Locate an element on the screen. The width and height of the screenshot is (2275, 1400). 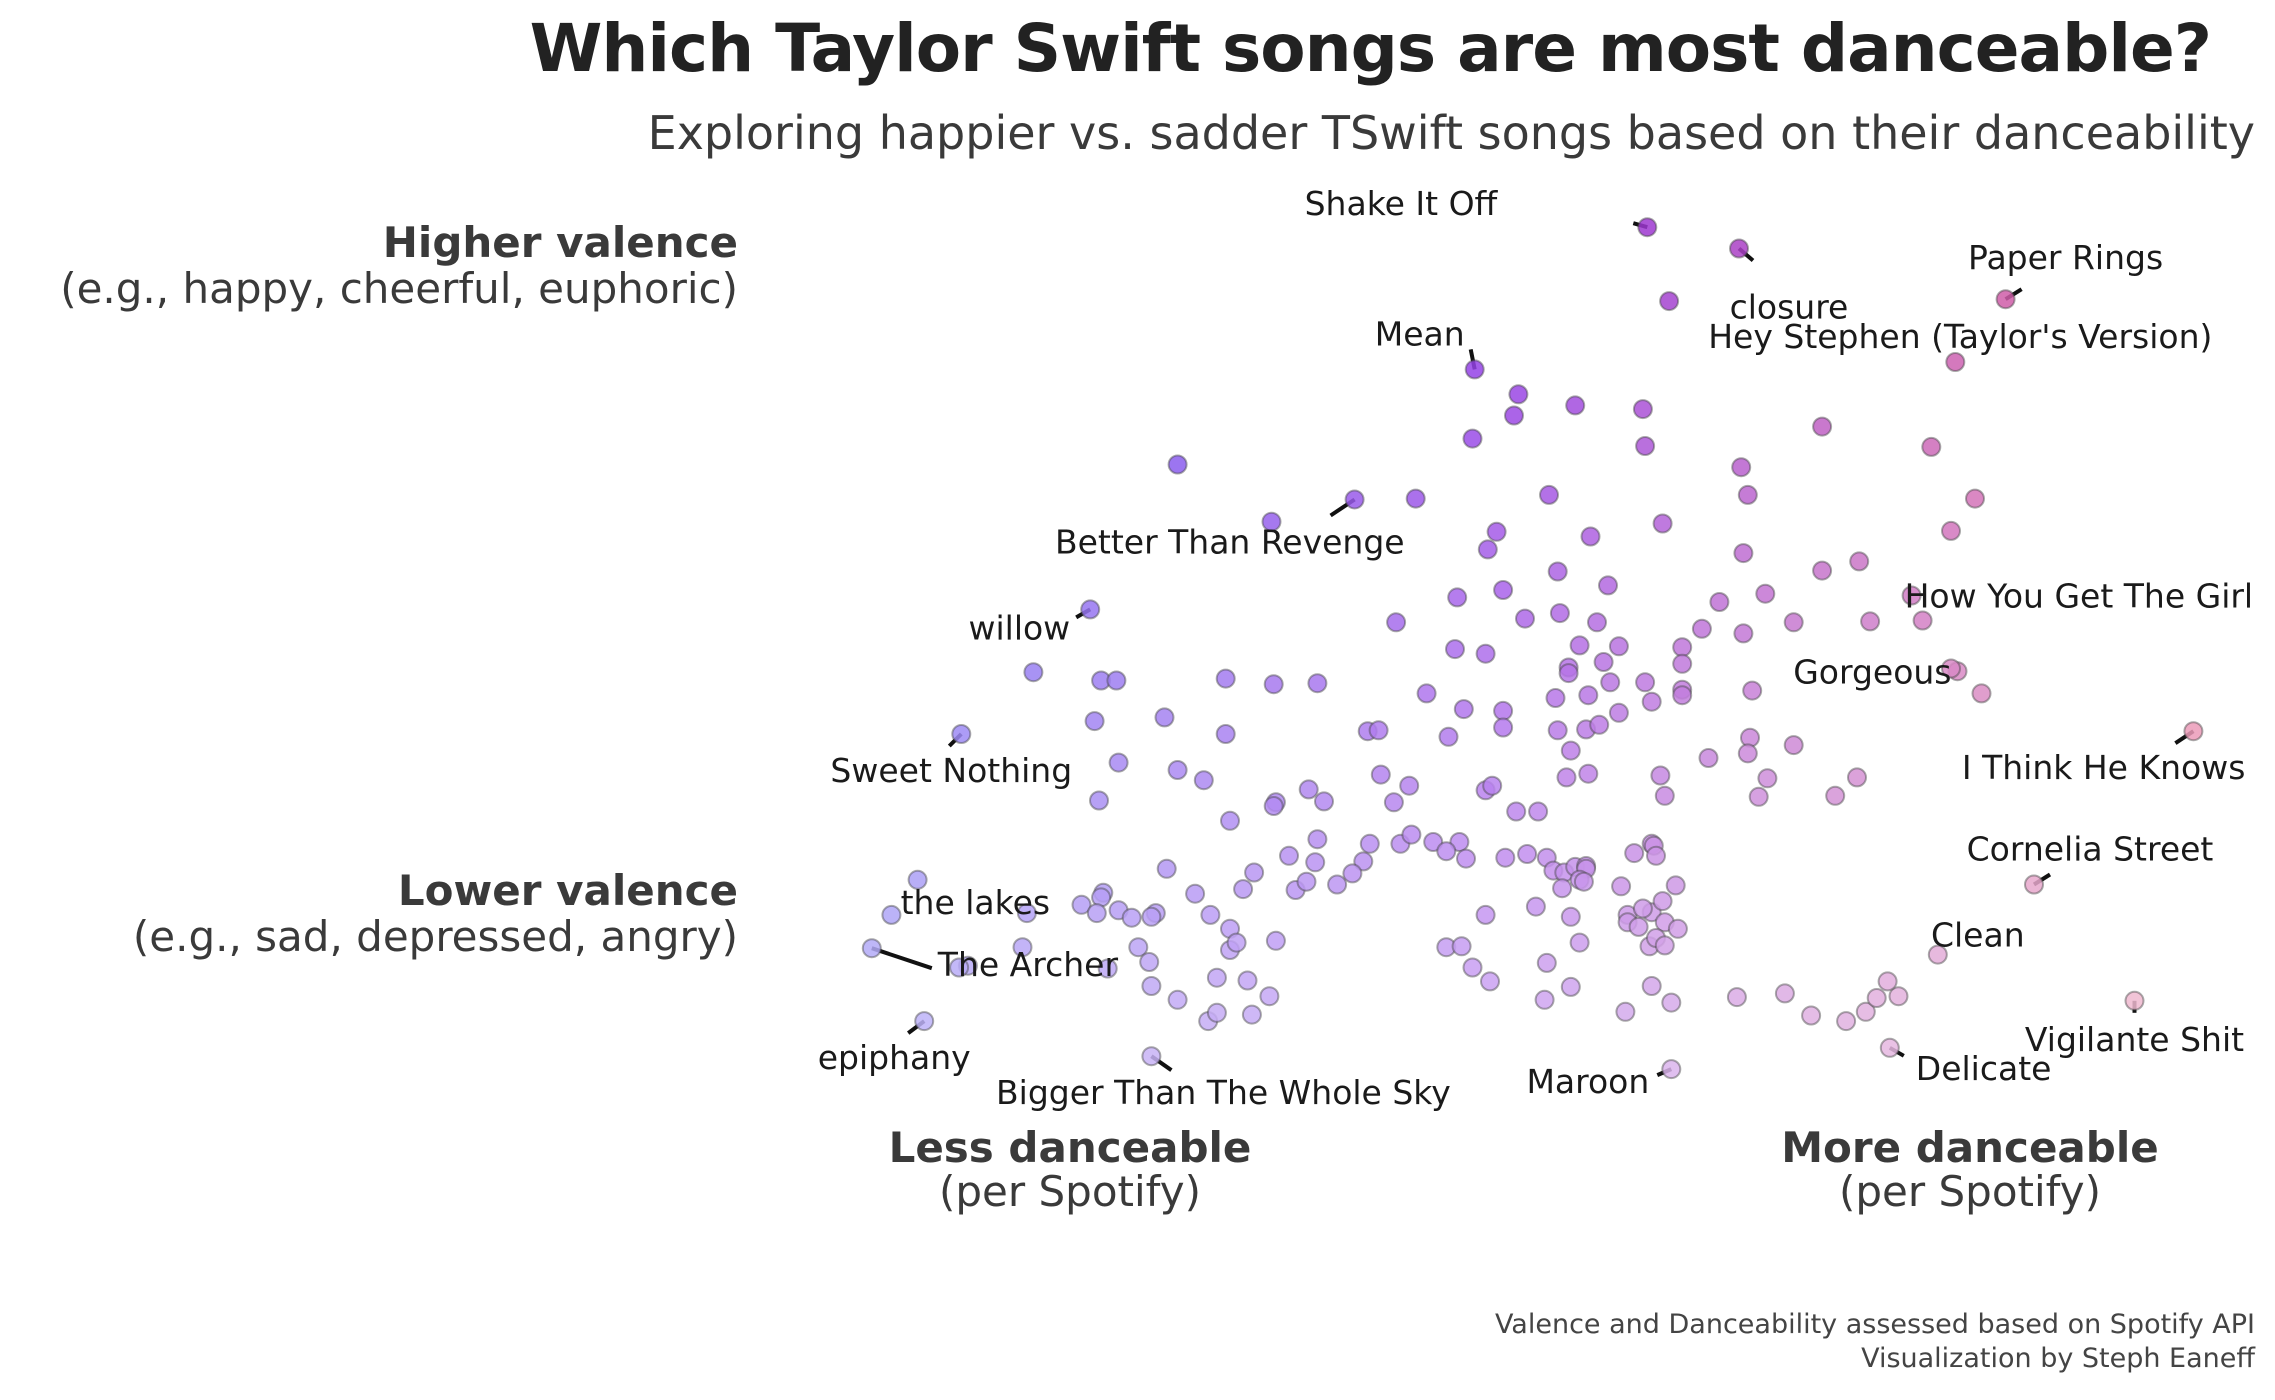
song-label: Vigilante Shit is located at coordinates (2134, 1039).